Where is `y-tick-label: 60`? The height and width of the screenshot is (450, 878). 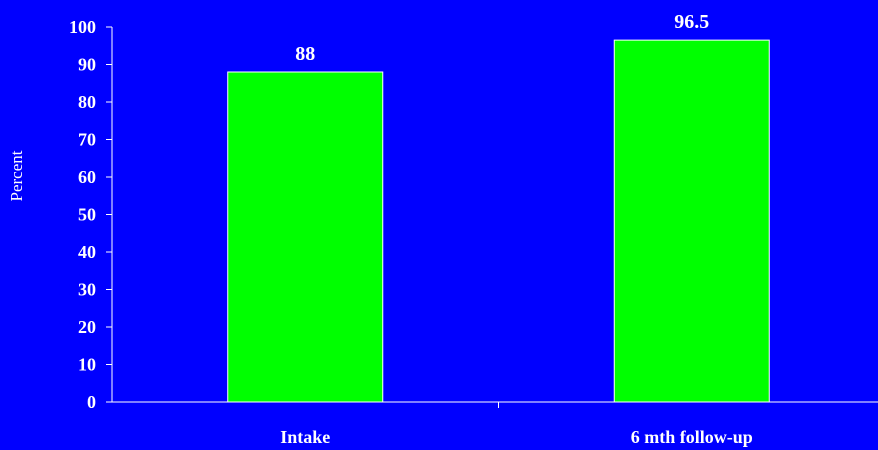 y-tick-label: 60 is located at coordinates (87, 177).